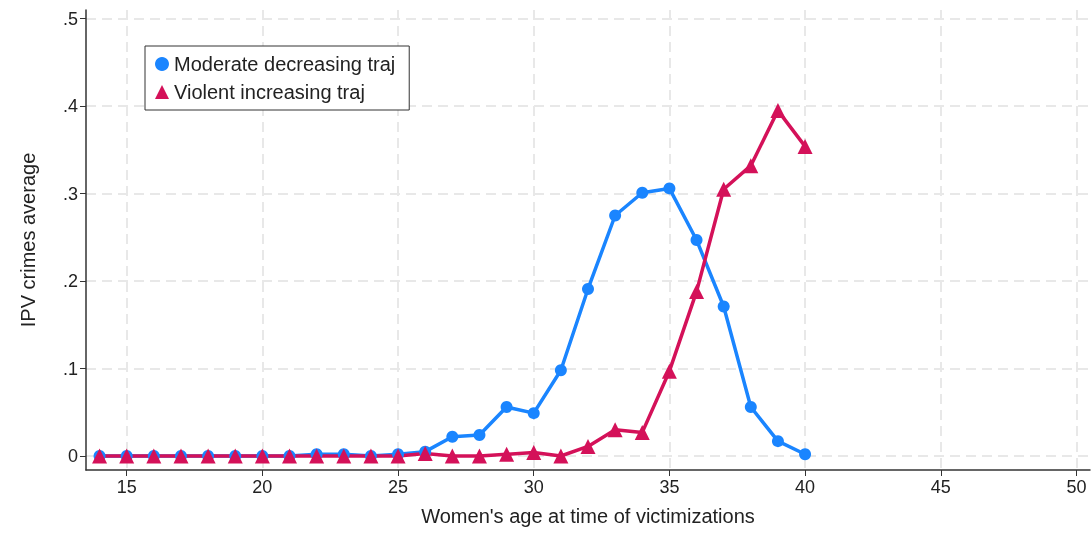 Image resolution: width=1092 pixels, height=545 pixels. Describe the element at coordinates (72, 456) in the screenshot. I see `y-tick-label: 0` at that location.